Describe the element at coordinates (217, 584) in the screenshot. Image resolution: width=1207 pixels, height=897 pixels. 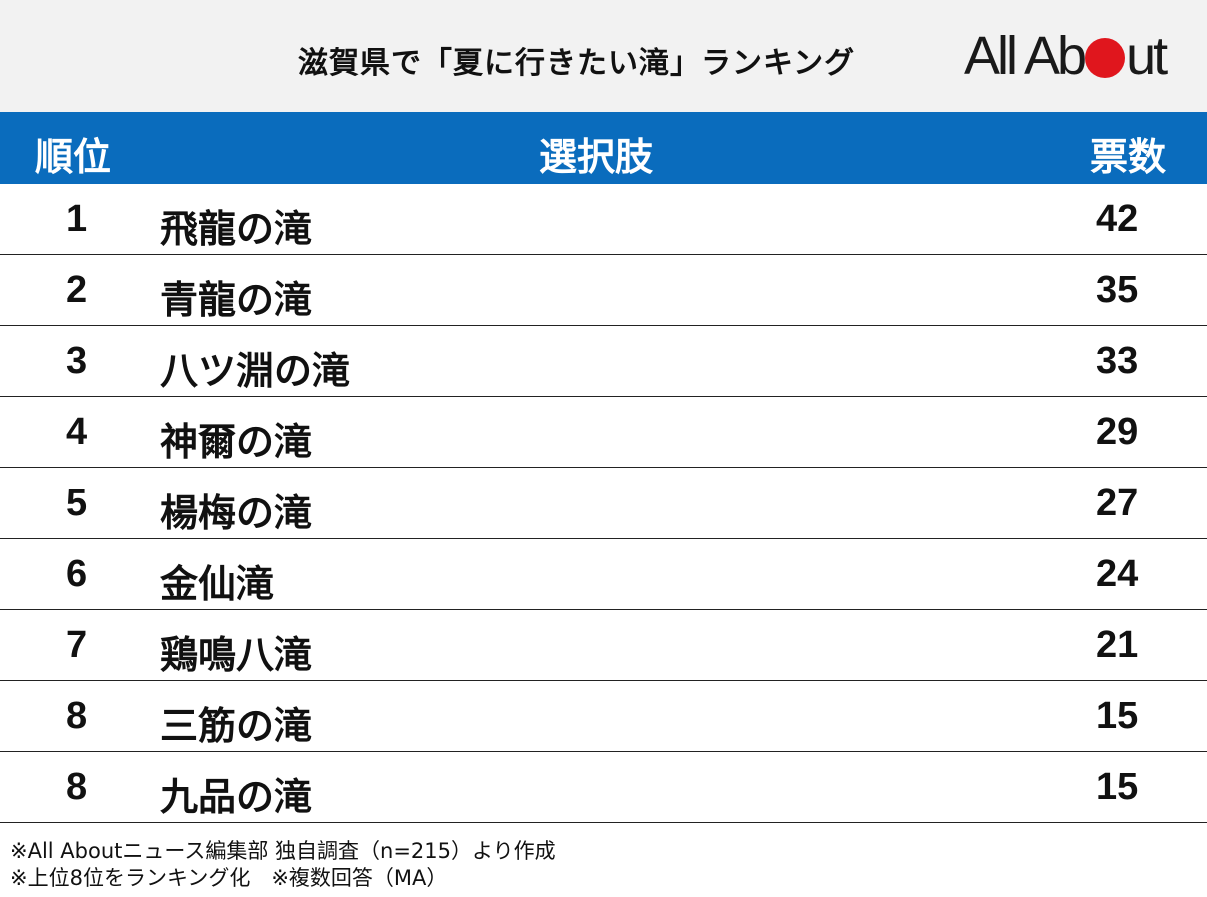
I see `choice-cell: 金仙滝` at that location.